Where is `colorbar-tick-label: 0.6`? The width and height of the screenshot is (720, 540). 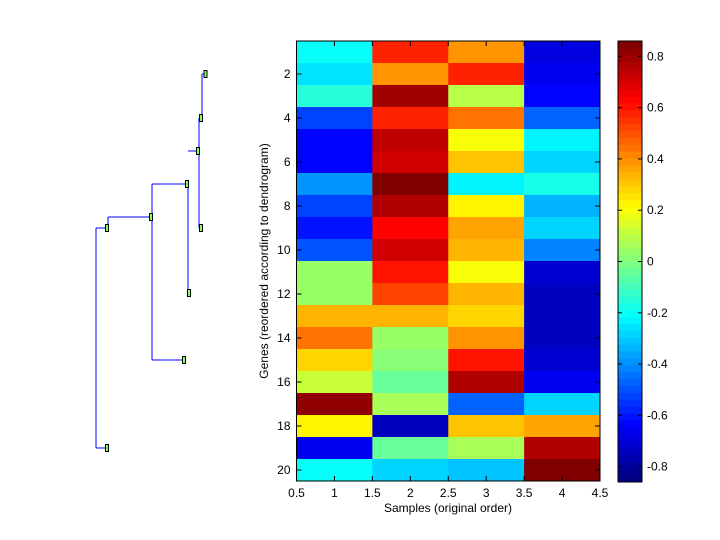
colorbar-tick-label: 0.6 is located at coordinates (655, 108).